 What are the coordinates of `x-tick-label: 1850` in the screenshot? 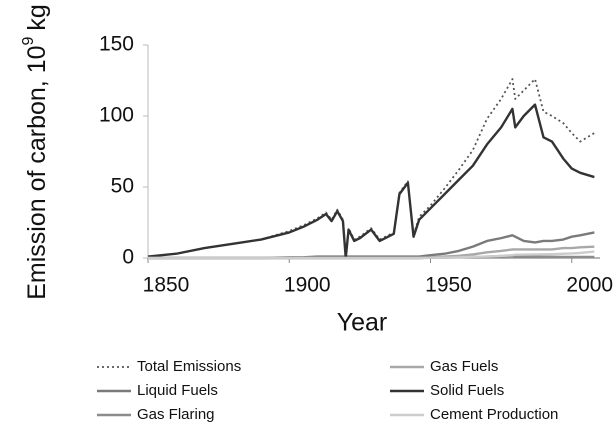 It's located at (166, 285).